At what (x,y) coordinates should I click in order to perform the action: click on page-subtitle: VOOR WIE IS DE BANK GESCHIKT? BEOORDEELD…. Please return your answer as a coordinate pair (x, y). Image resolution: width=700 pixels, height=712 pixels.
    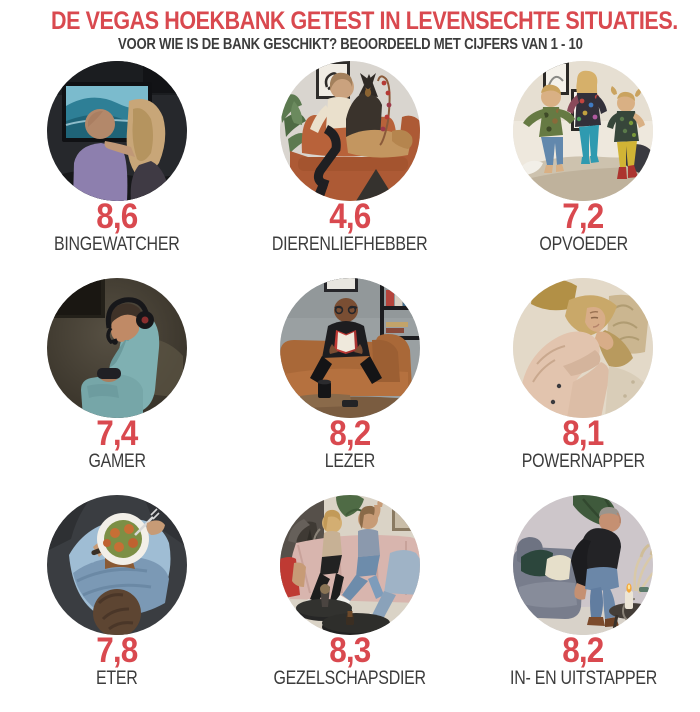
    Looking at the image, I should click on (350, 45).